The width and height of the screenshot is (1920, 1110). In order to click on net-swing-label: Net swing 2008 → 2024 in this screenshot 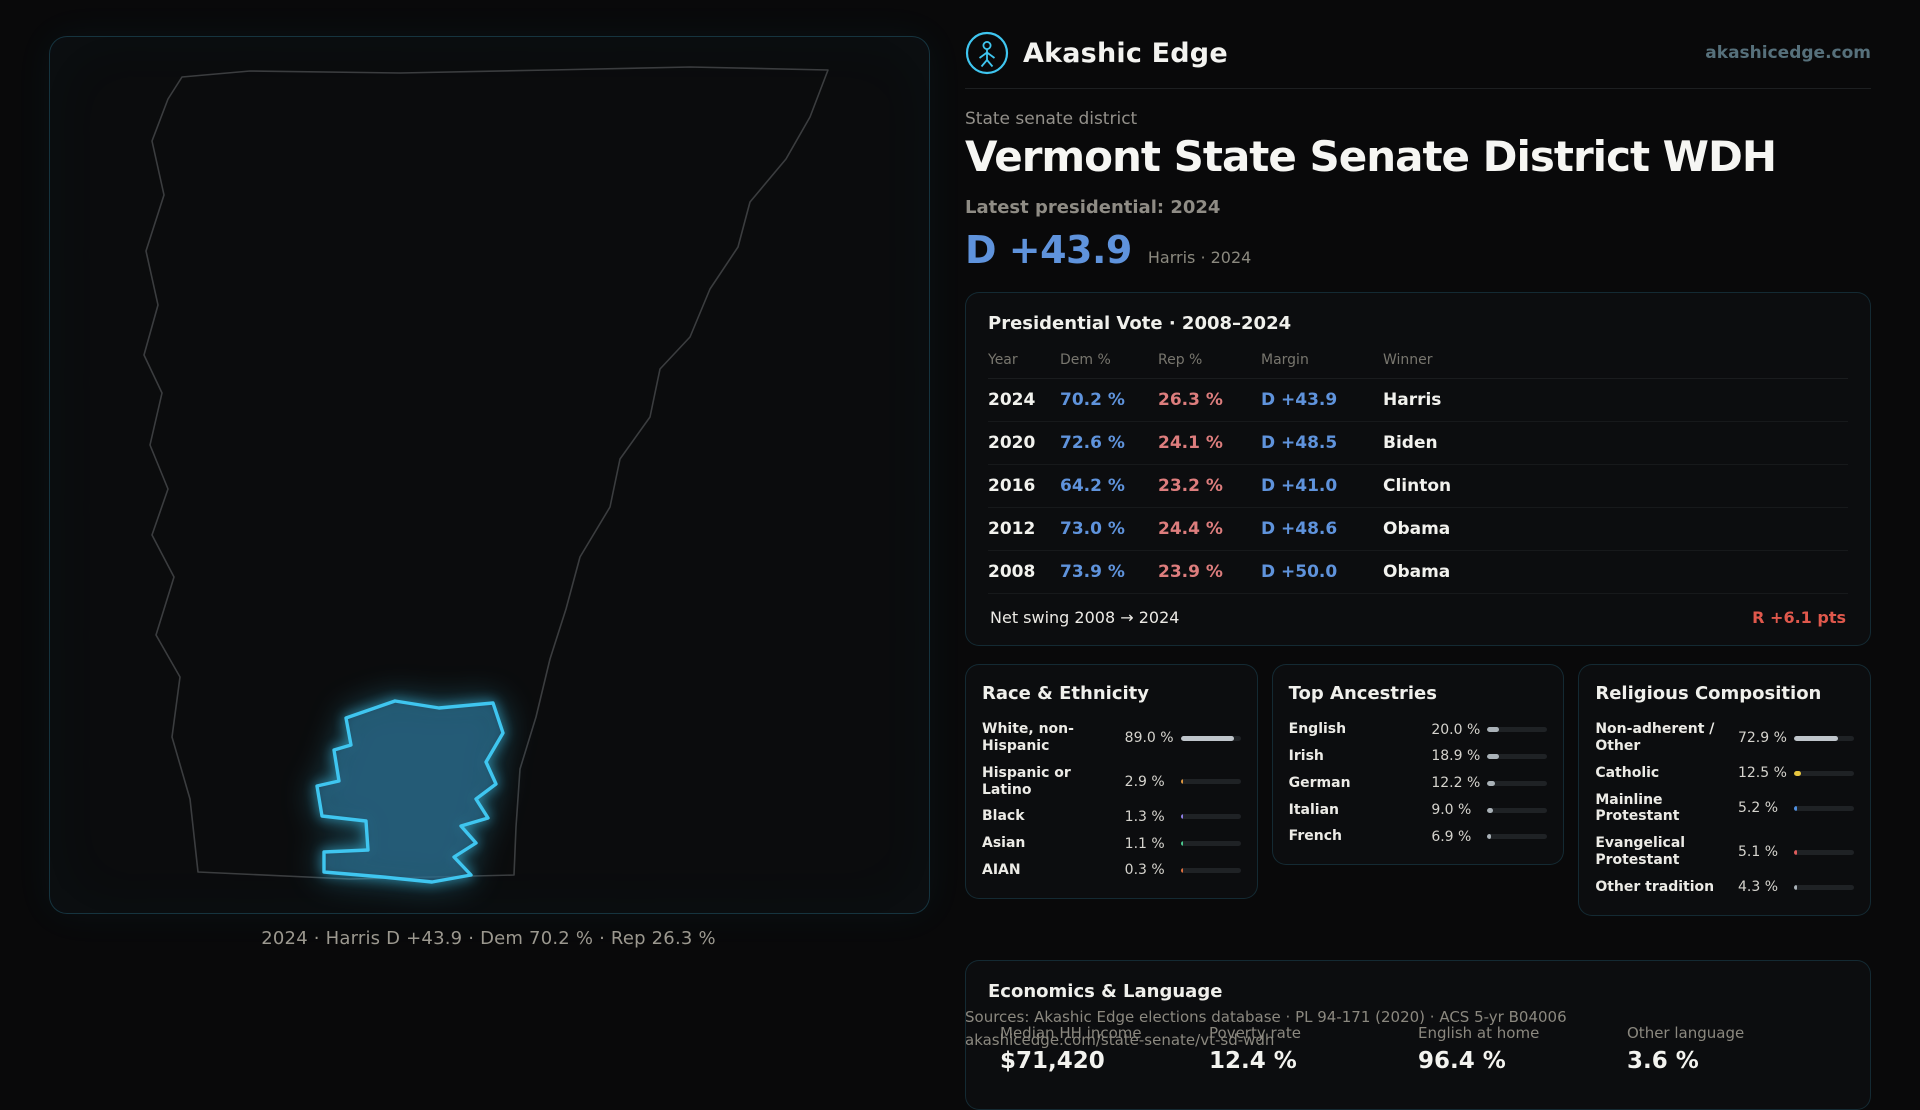, I will do `click(1085, 618)`.